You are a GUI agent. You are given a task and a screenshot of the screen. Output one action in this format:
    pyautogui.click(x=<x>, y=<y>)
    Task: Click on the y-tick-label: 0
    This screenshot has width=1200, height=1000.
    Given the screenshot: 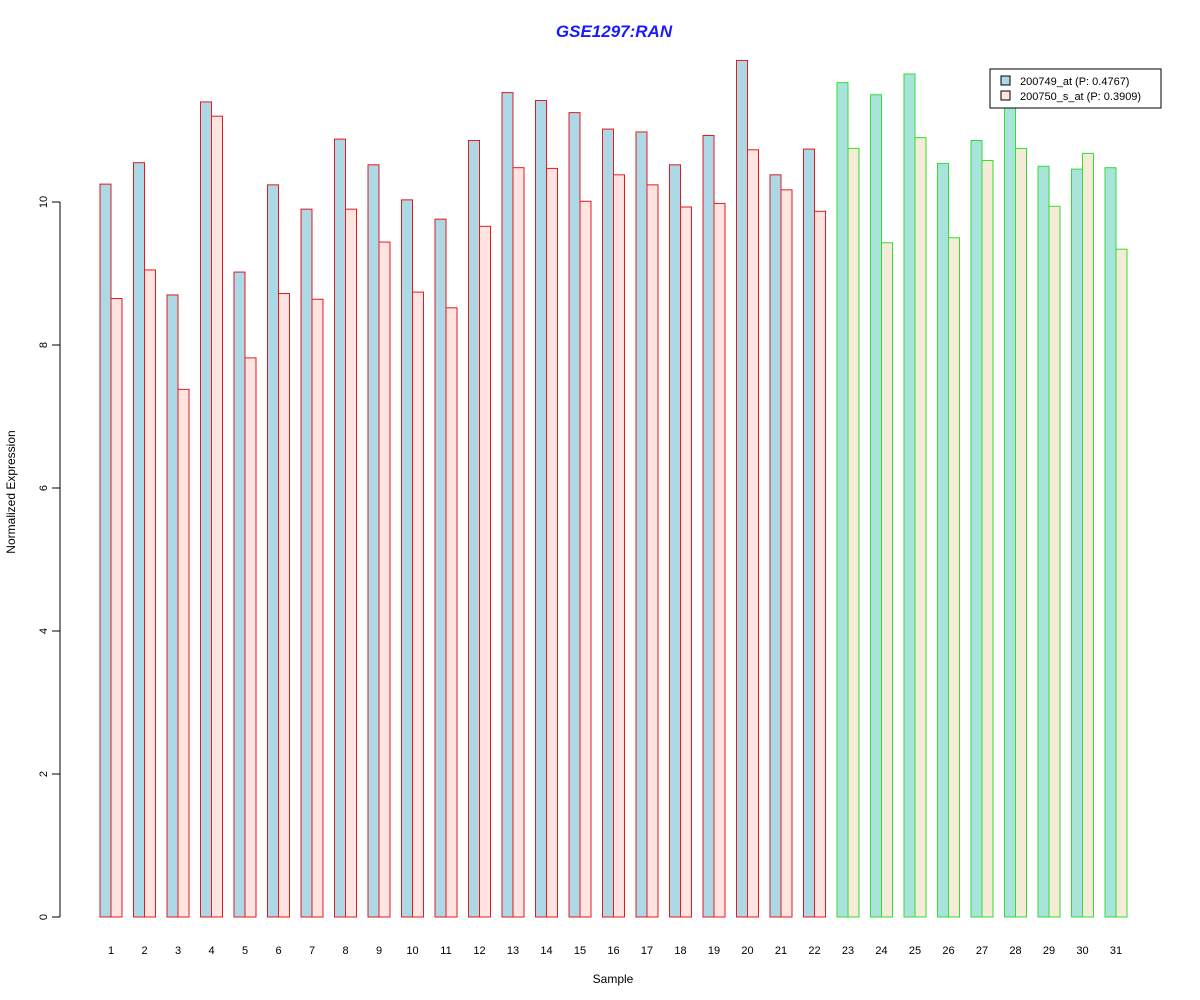 What is the action you would take?
    pyautogui.click(x=44, y=917)
    